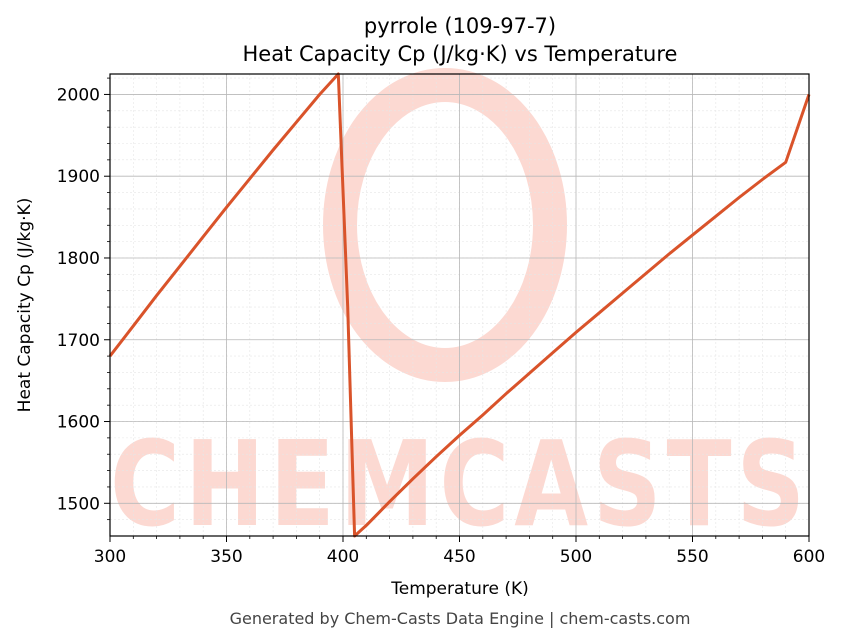  I want to click on y-axis: 1500 1600 1700 1800 1900 2000, so click(83, 299).